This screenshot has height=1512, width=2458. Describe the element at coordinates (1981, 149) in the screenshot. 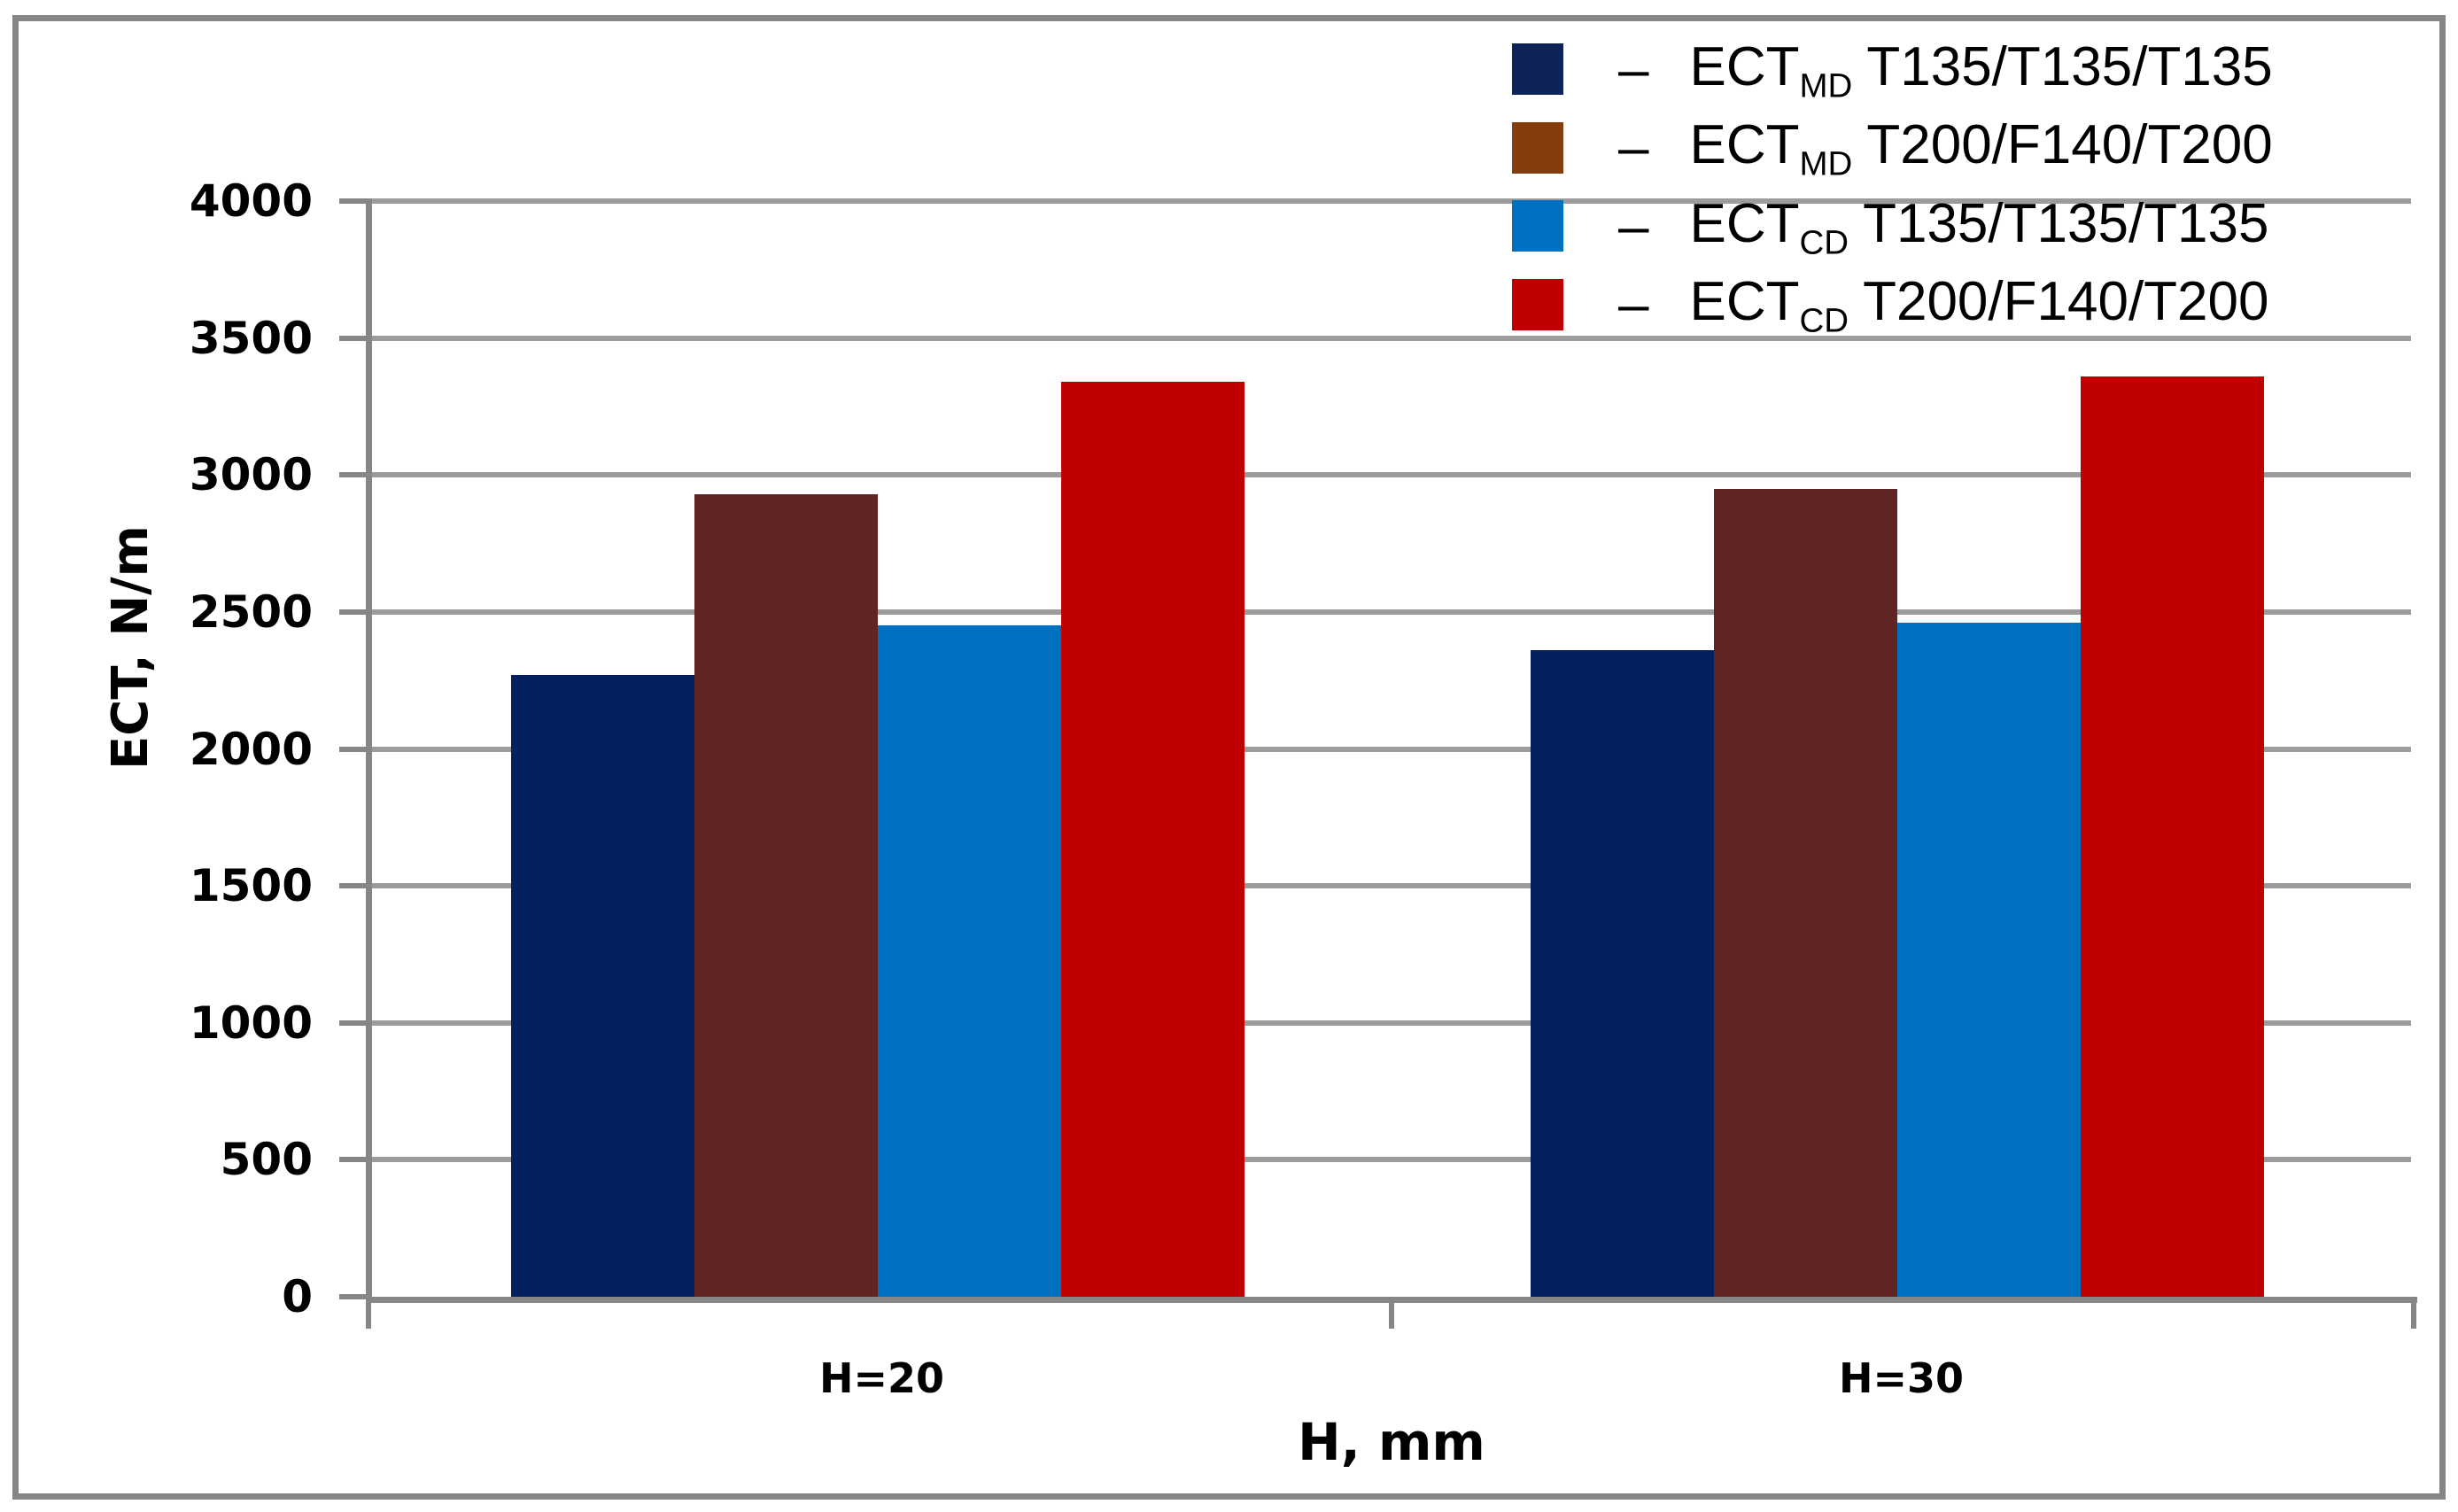

I see `legend-series-label: ECTMD T200/F140/T200` at that location.